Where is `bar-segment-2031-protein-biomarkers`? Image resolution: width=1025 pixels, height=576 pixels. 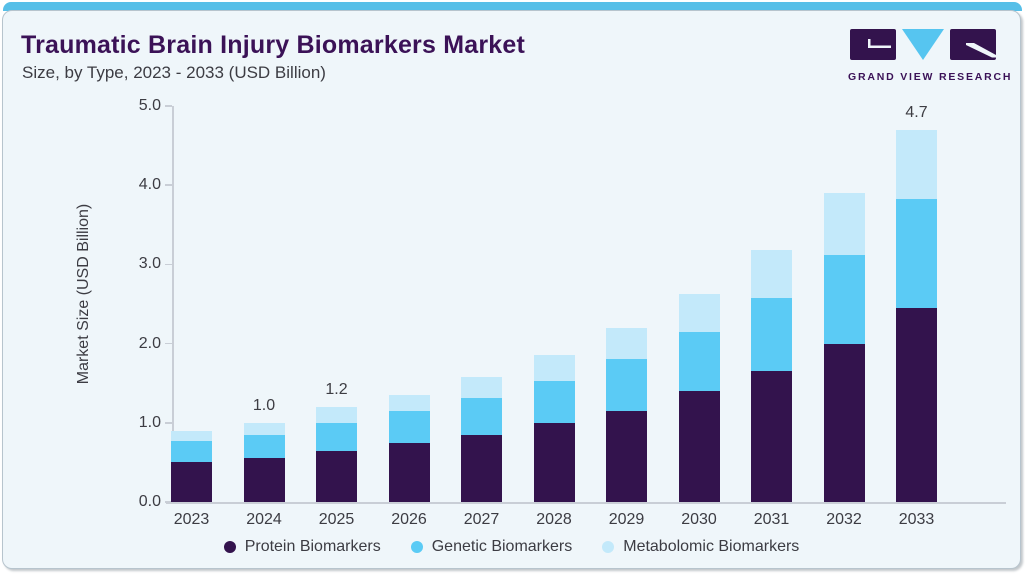 bar-segment-2031-protein-biomarkers is located at coordinates (771, 436).